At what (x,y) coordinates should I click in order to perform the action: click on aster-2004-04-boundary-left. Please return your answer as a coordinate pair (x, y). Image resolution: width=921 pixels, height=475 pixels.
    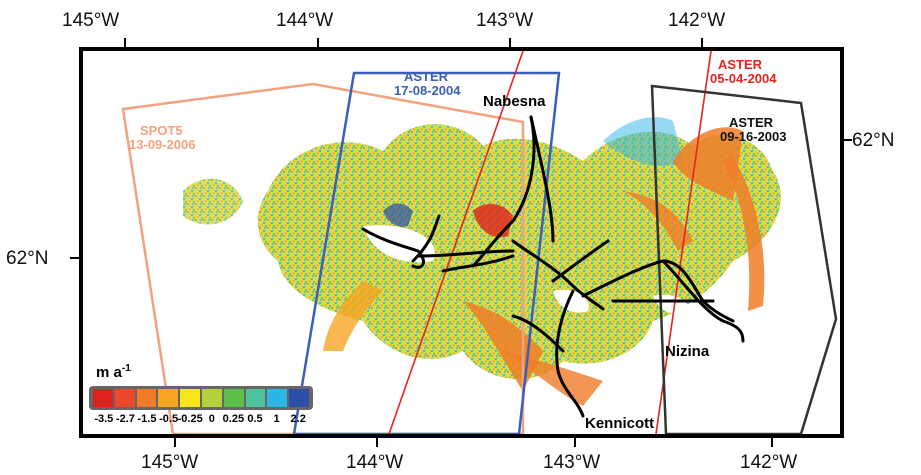
    Looking at the image, I should click on (456, 242).